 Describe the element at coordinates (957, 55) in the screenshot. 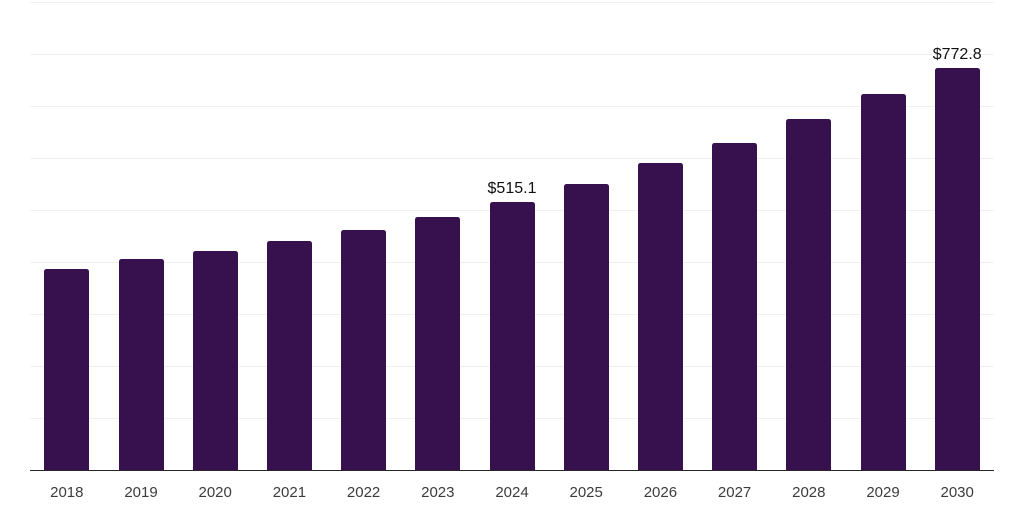

I see `bar-value-label-2030: $772.8` at that location.